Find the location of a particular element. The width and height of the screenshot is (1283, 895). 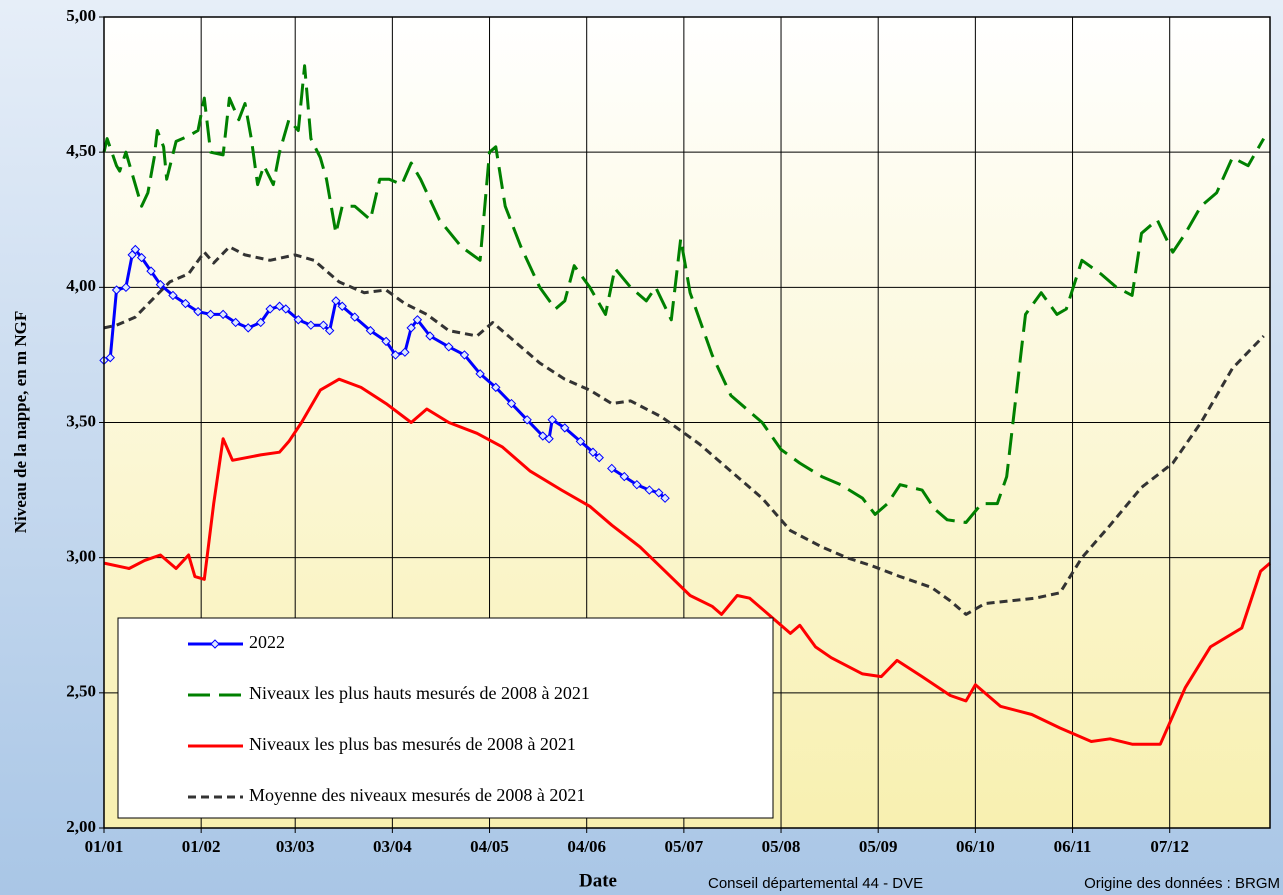

y-axis-label: Niveau de la nappe, en m NGF is located at coordinates (20, 422).